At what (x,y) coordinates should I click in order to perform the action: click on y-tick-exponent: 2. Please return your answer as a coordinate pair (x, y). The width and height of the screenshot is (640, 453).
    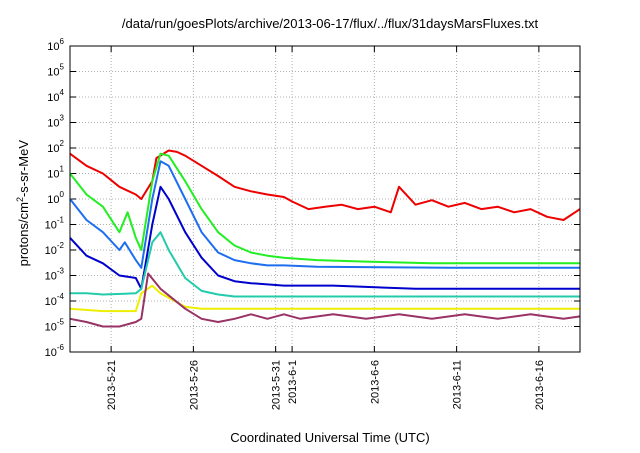
    Looking at the image, I should click on (62, 143).